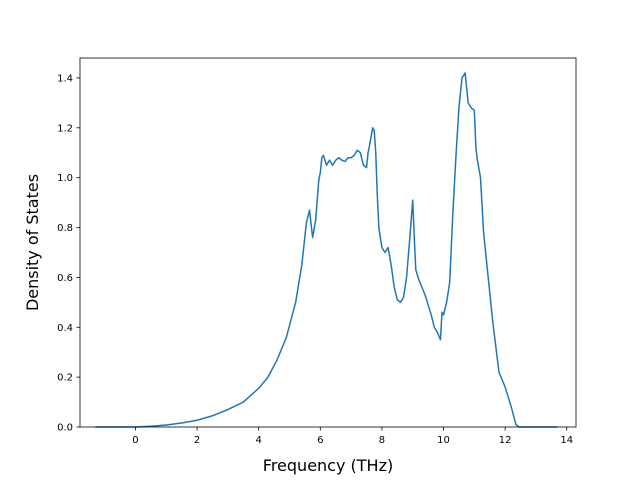  I want to click on x-tick-label: 4, so click(258, 440).